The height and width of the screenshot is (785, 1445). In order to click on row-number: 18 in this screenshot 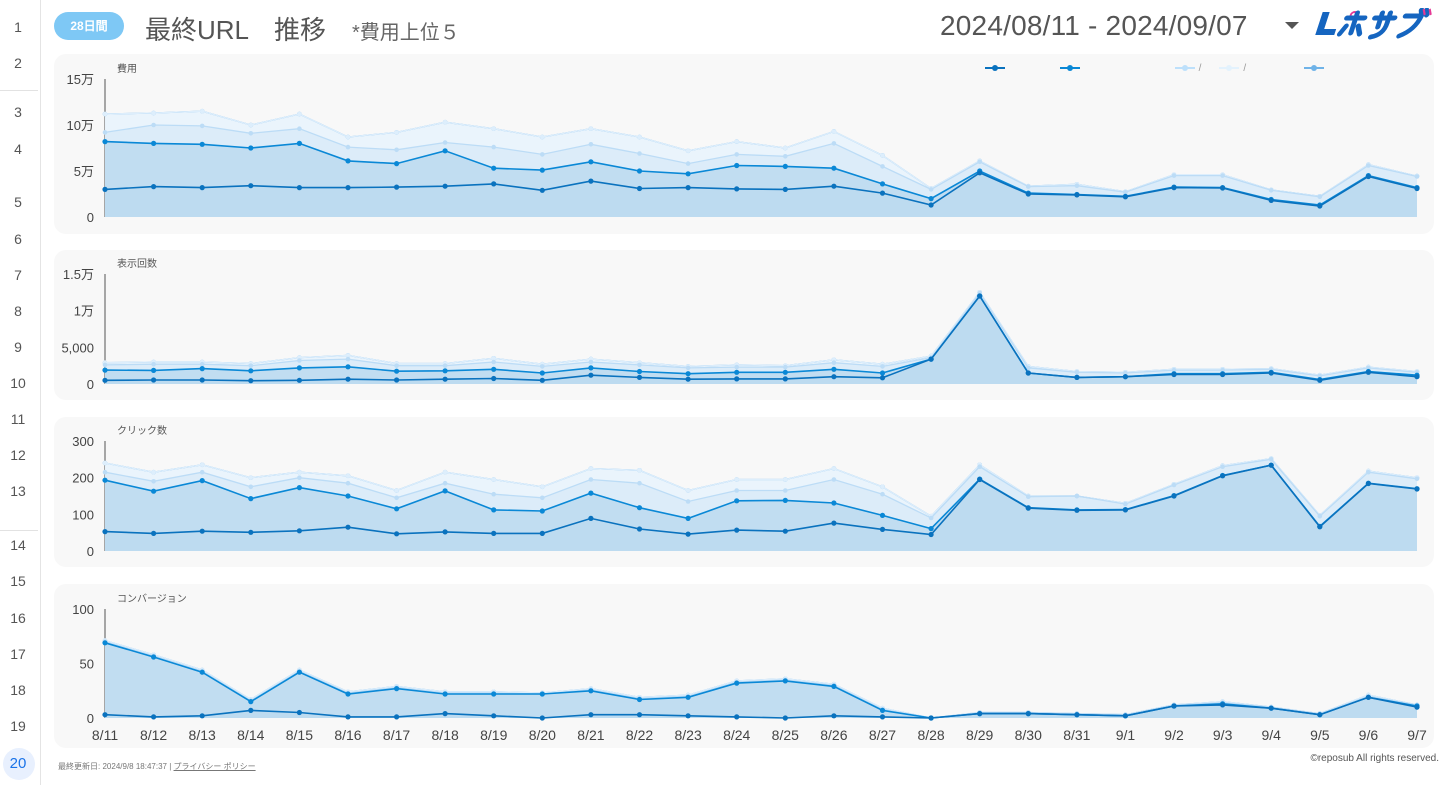, I will do `click(18, 690)`.